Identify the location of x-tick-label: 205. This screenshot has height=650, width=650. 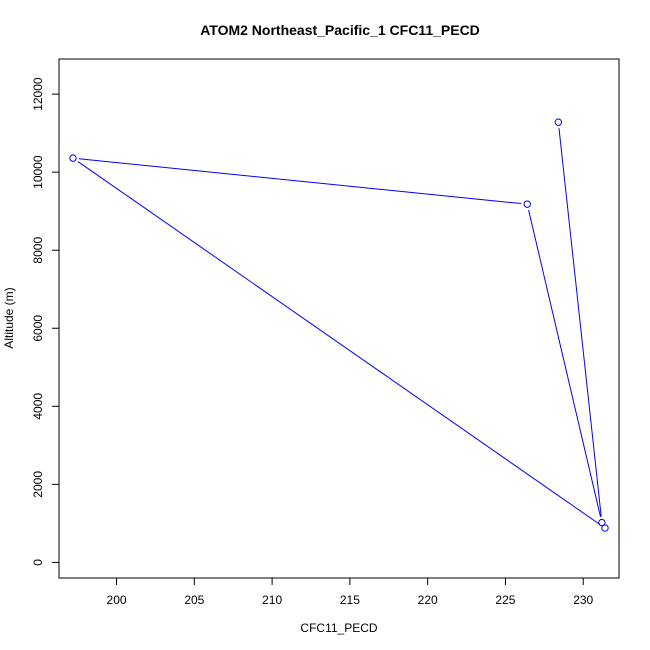
(194, 600).